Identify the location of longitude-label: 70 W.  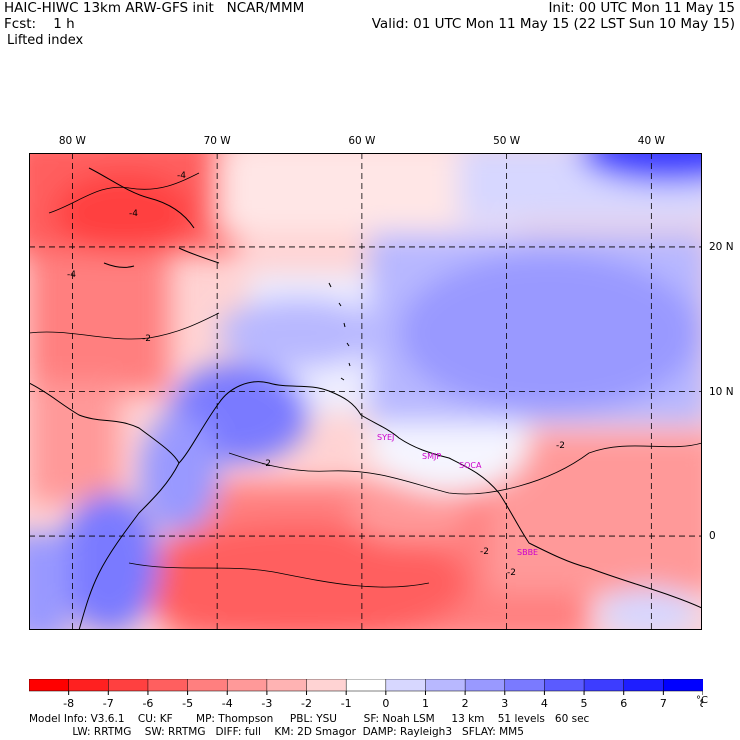
(217, 141).